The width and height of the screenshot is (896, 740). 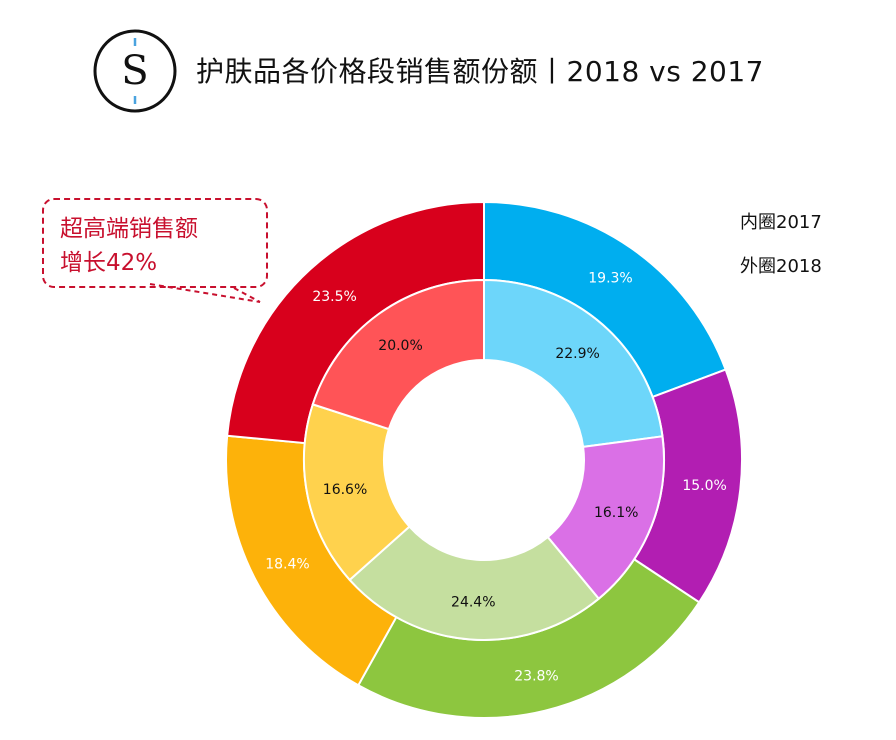 I want to click on logo-letter: S, so click(x=134, y=71).